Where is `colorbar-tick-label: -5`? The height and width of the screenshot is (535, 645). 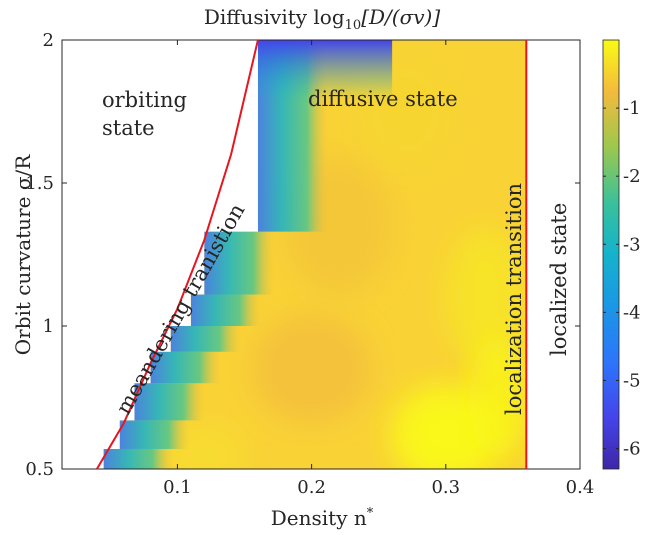 colorbar-tick-label: -5 is located at coordinates (632, 380).